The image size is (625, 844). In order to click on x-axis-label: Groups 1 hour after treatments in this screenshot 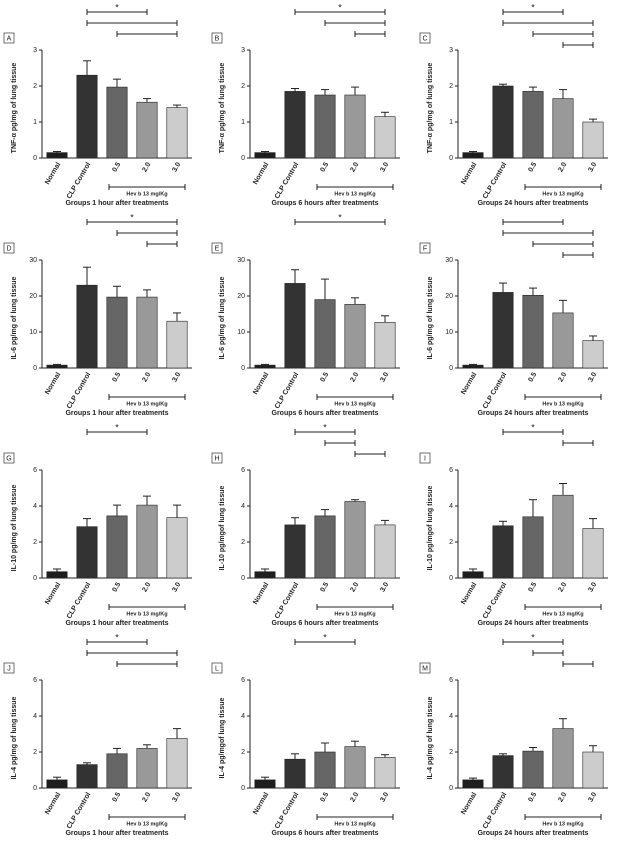, I will do `click(116, 203)`.